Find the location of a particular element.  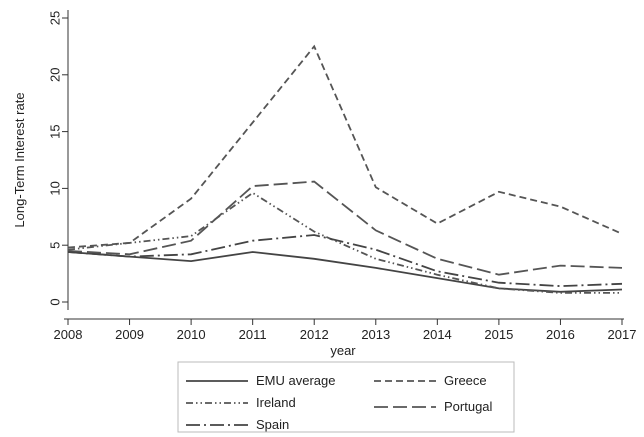

y-tick-label-25: 25 is located at coordinates (54, 18).